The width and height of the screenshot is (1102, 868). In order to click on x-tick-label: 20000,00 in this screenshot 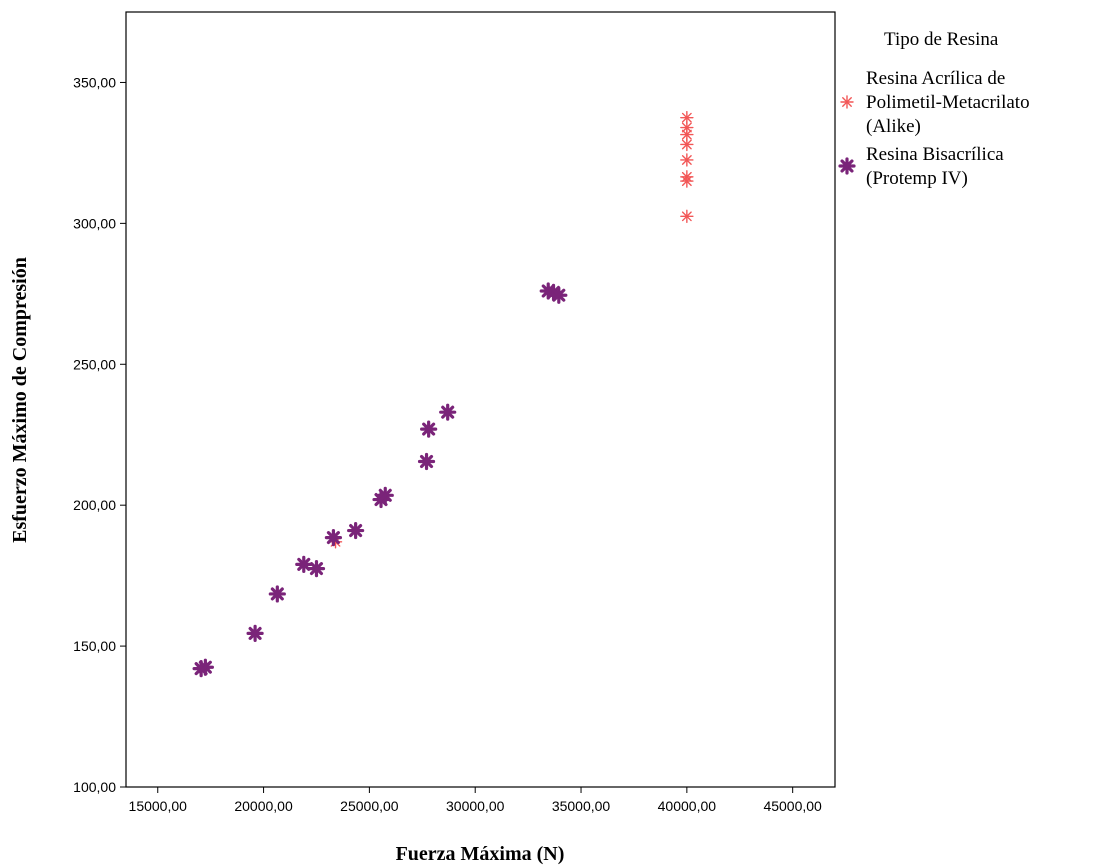, I will do `click(263, 806)`.